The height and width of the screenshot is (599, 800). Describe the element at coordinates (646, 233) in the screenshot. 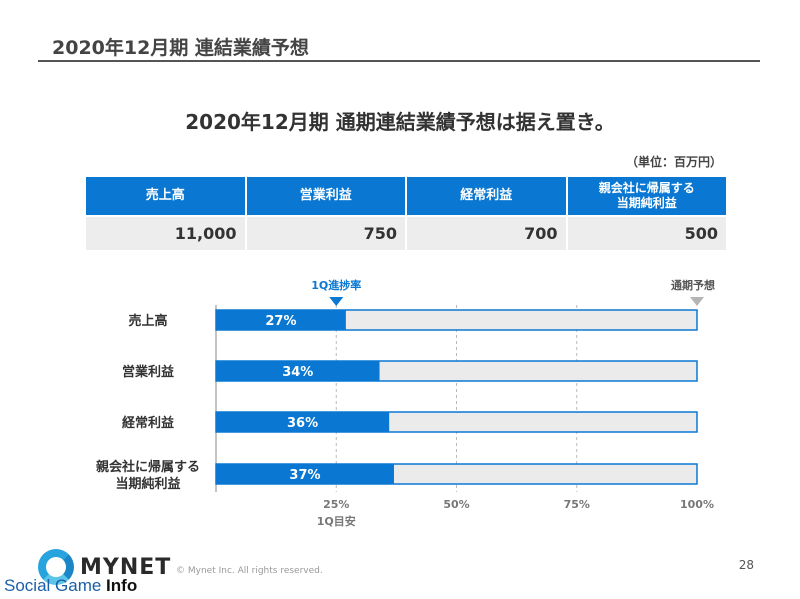

I see `table-cell: 500` at that location.